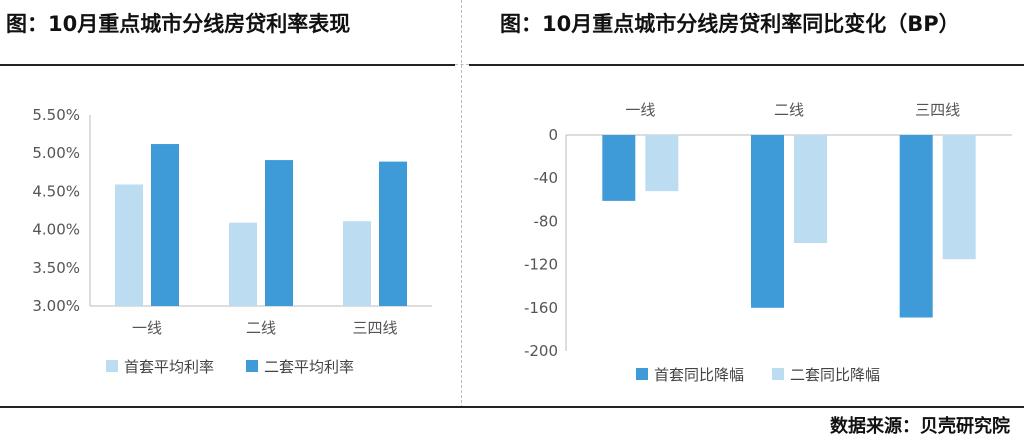  What do you see at coordinates (730, 24) in the screenshot?
I see `right-chart-title: 图：10月重点城市分线房贷利率同比变化（BP）` at bounding box center [730, 24].